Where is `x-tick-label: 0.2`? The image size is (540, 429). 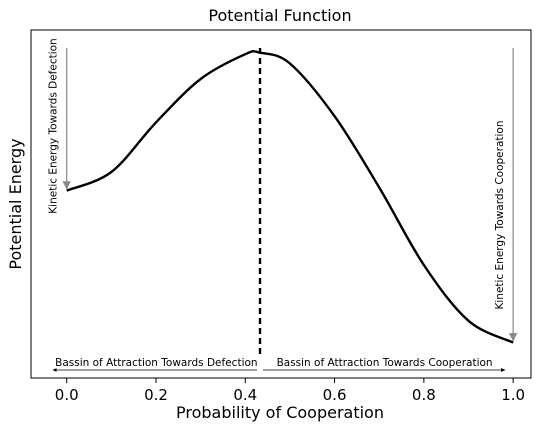 x-tick-label: 0.2 is located at coordinates (156, 395).